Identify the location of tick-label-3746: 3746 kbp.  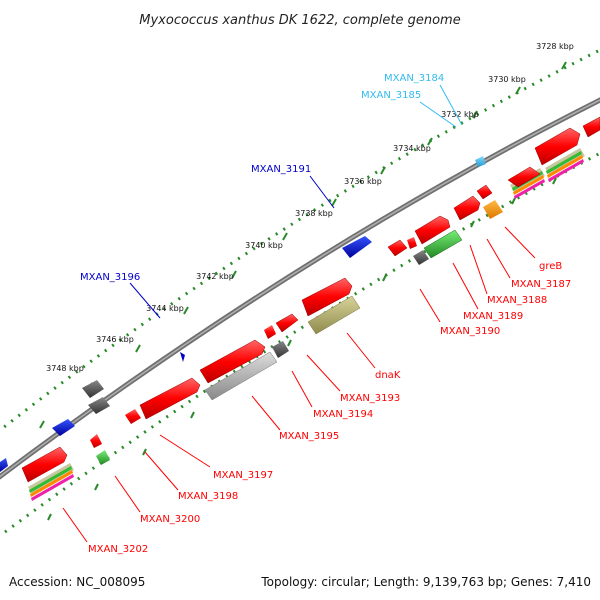
(115, 339).